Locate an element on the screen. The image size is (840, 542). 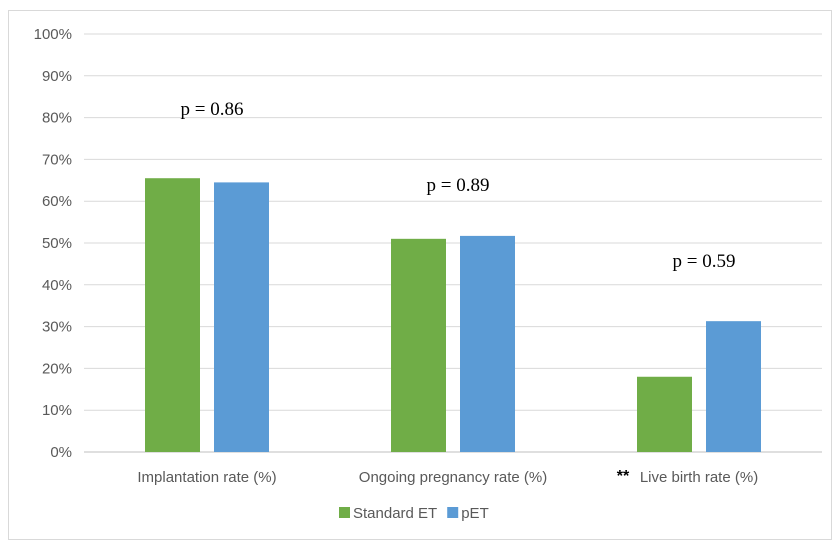
y-tick-label: 60% is located at coordinates (57, 201).